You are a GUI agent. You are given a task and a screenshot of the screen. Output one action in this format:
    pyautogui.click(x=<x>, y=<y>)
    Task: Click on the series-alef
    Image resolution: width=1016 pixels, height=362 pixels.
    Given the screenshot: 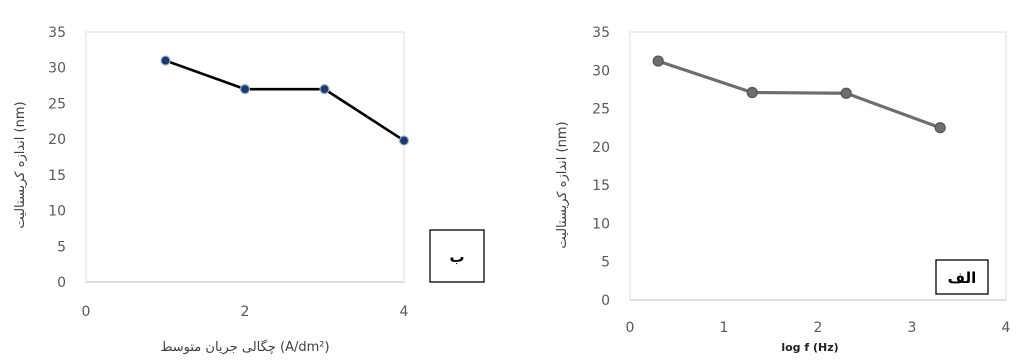 What is the action you would take?
    pyautogui.click(x=799, y=94)
    